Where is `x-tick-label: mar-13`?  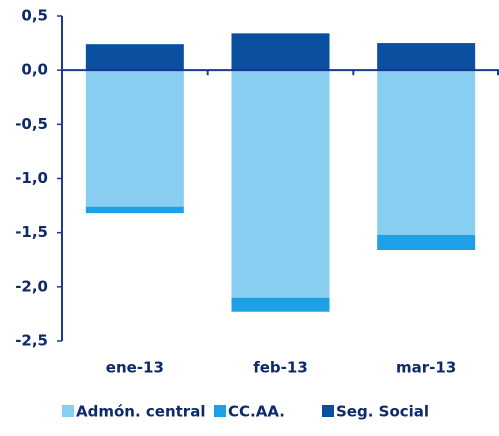
x-tick-label: mar-13 is located at coordinates (426, 368).